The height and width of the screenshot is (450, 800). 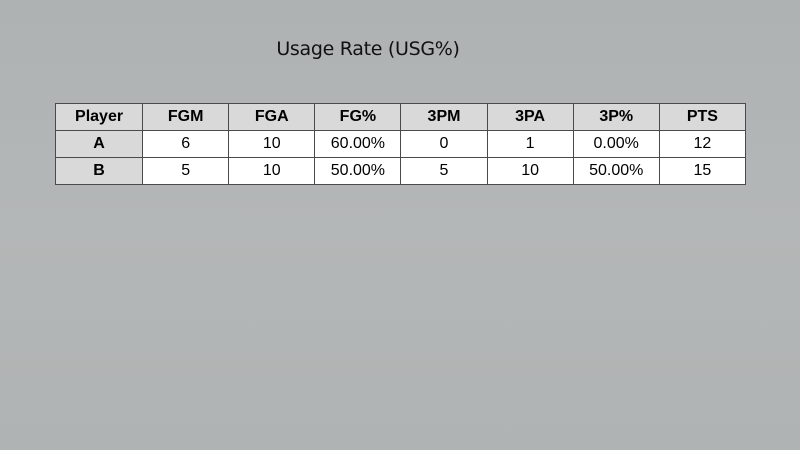 I want to click on fgm-cell: 5, so click(x=186, y=171).